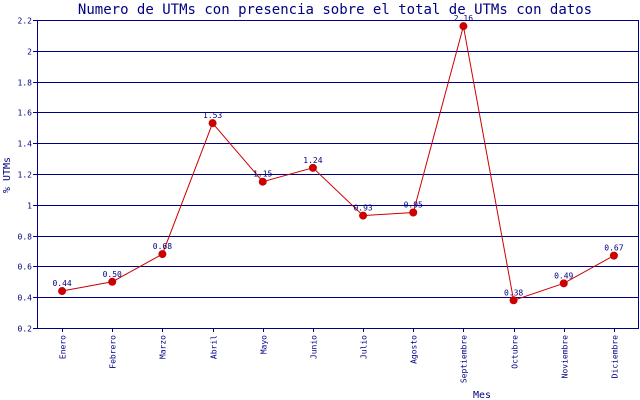  Describe the element at coordinates (25, 113) in the screenshot. I see `y-tick-label: 1.6` at that location.